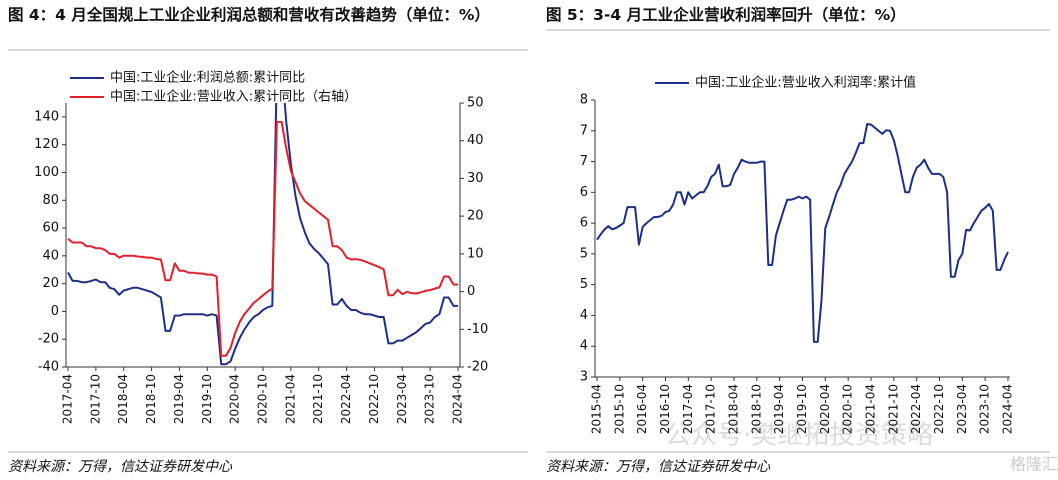 This screenshot has height=480, width=1058. Describe the element at coordinates (48, 367) in the screenshot. I see `y-tick-label: -40` at that location.